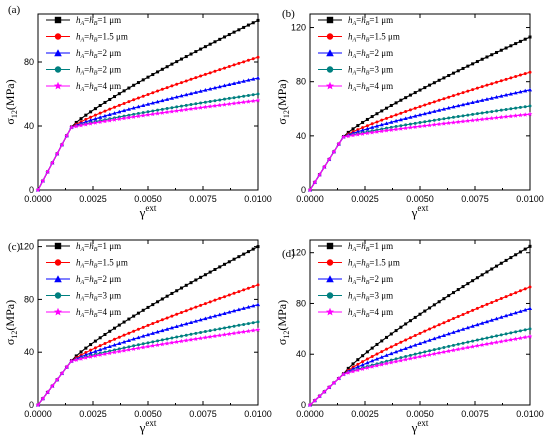 Image resolution: width=550 pixels, height=445 pixels. Describe the element at coordinates (58, 311) in the screenshot. I see `legend-marker` at that location.